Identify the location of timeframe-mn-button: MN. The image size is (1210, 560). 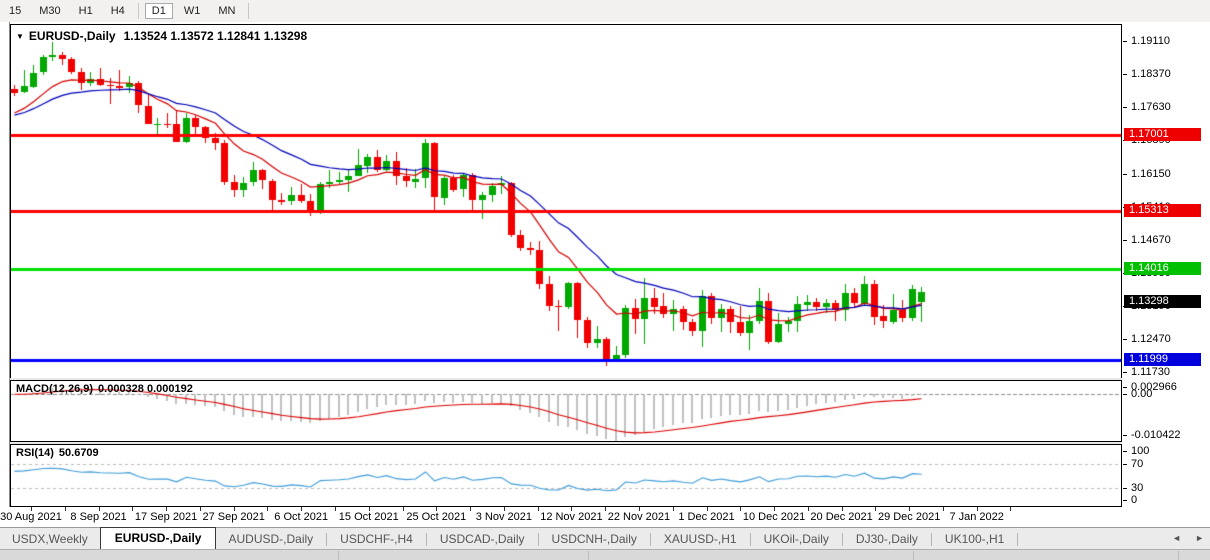
(227, 11).